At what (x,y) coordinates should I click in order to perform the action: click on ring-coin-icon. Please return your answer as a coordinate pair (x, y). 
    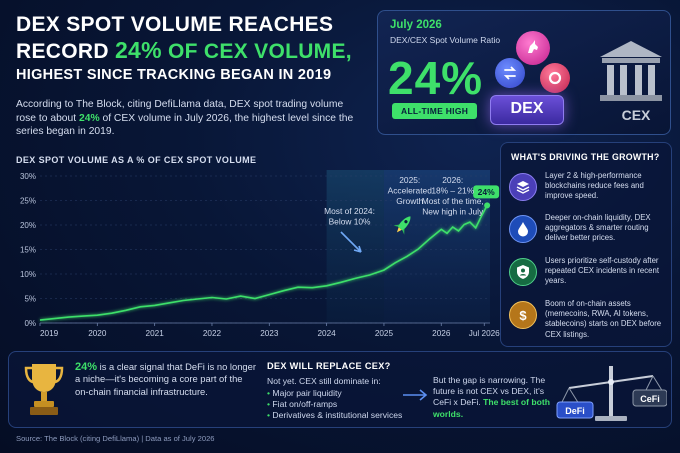
    Looking at the image, I should click on (555, 78).